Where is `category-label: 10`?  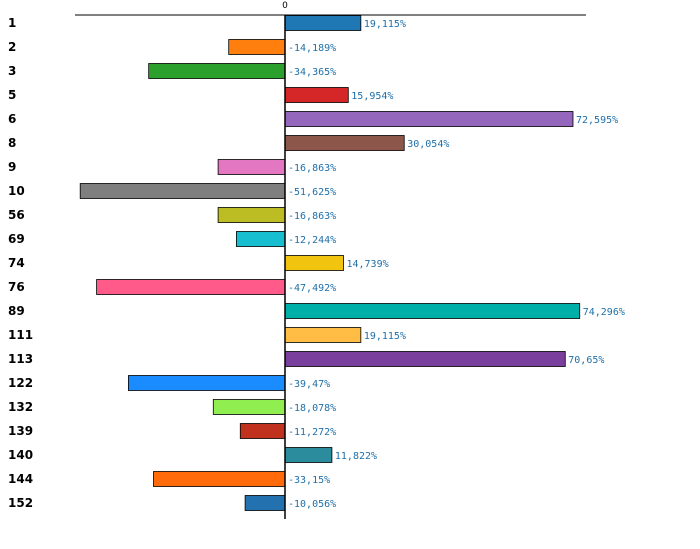 category-label: 10 is located at coordinates (16, 191).